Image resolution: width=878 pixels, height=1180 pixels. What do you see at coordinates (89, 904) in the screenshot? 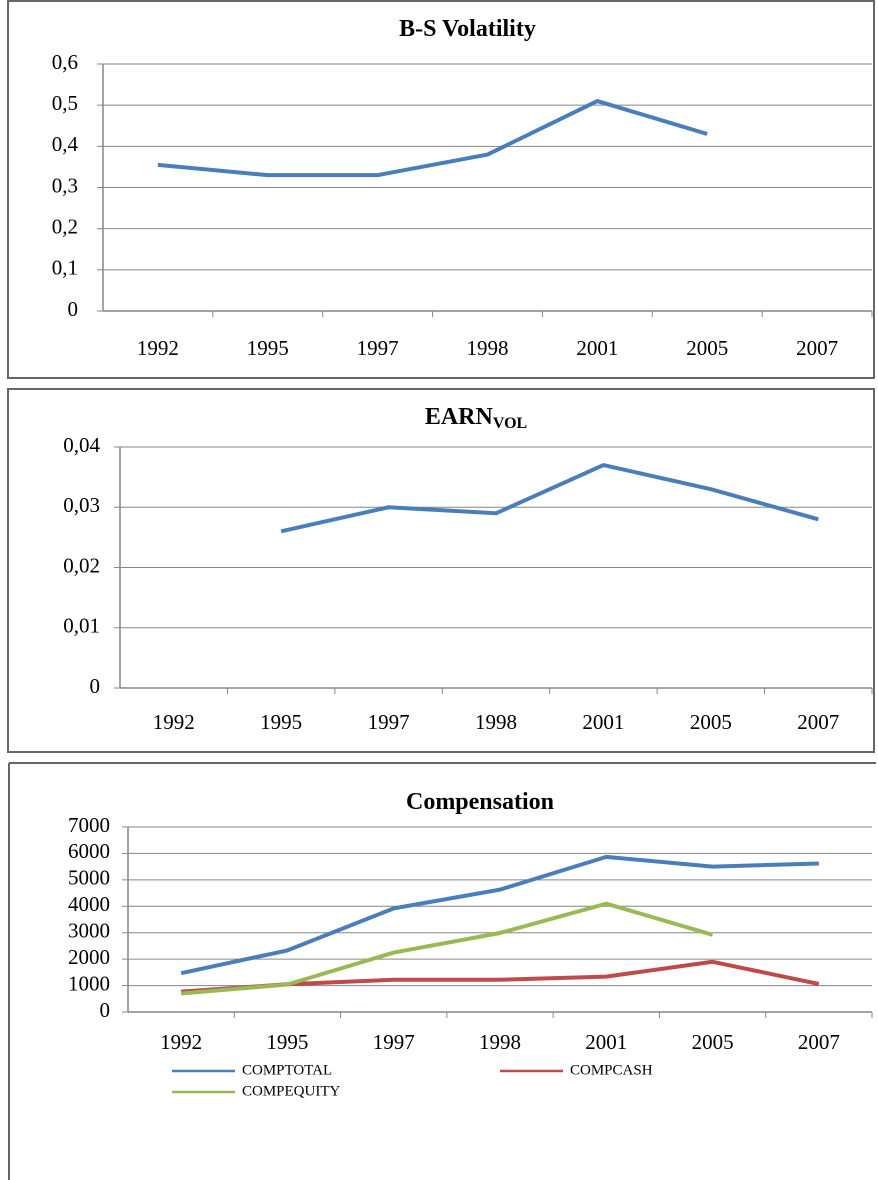
I see `y-tick-label: 4000` at bounding box center [89, 904].